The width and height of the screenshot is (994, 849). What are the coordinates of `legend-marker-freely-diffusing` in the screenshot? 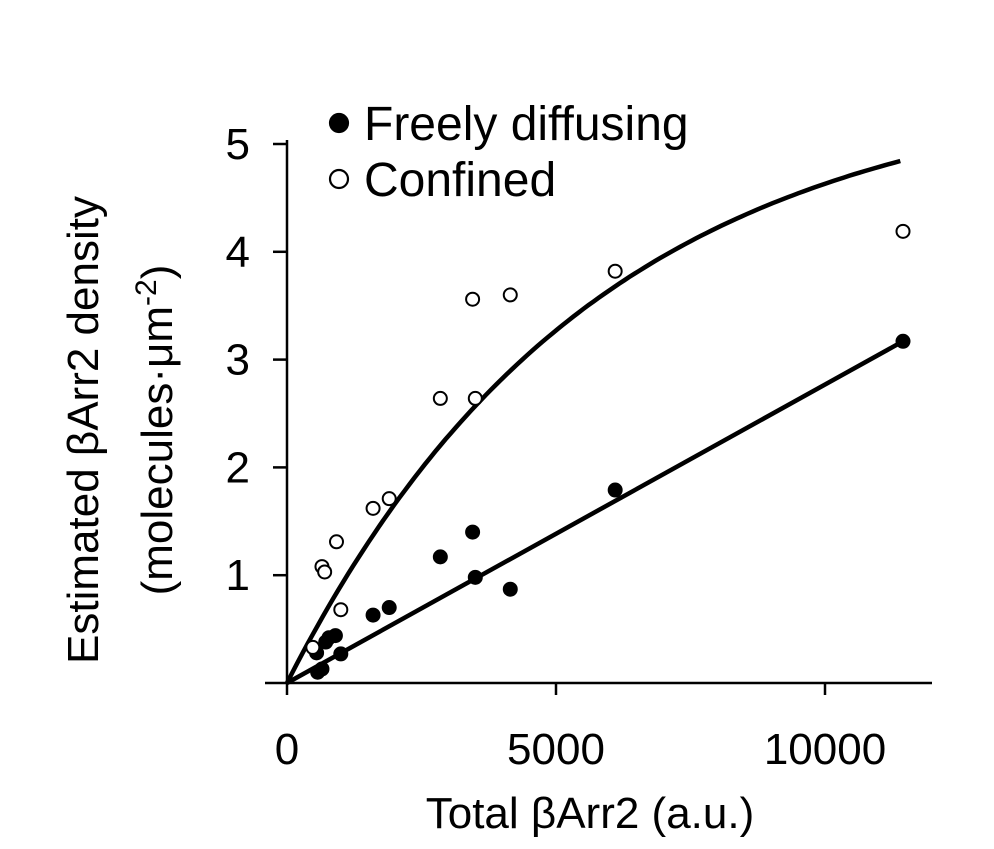 It's located at (339, 123).